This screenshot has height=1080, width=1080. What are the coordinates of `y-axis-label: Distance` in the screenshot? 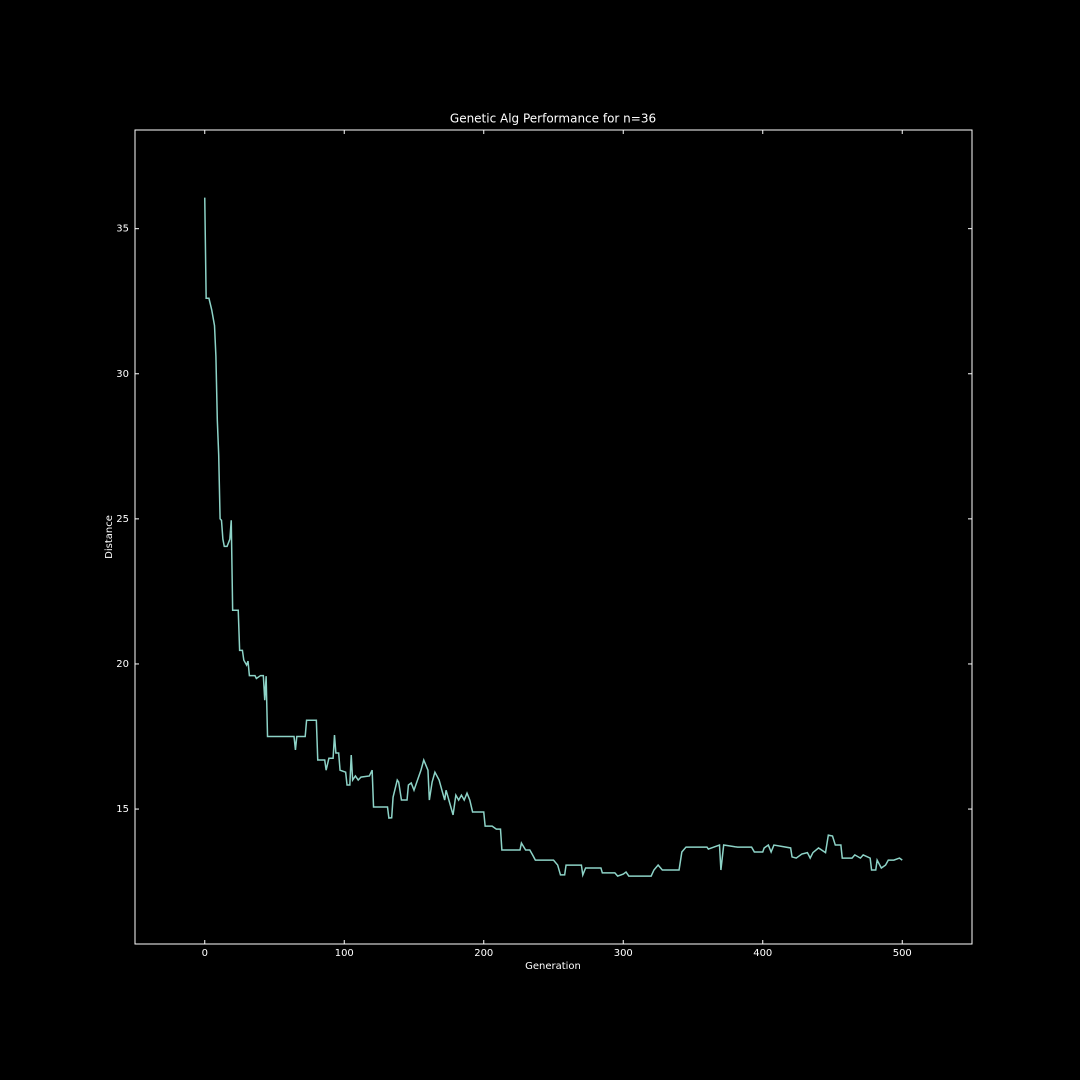 It's located at (109, 537).